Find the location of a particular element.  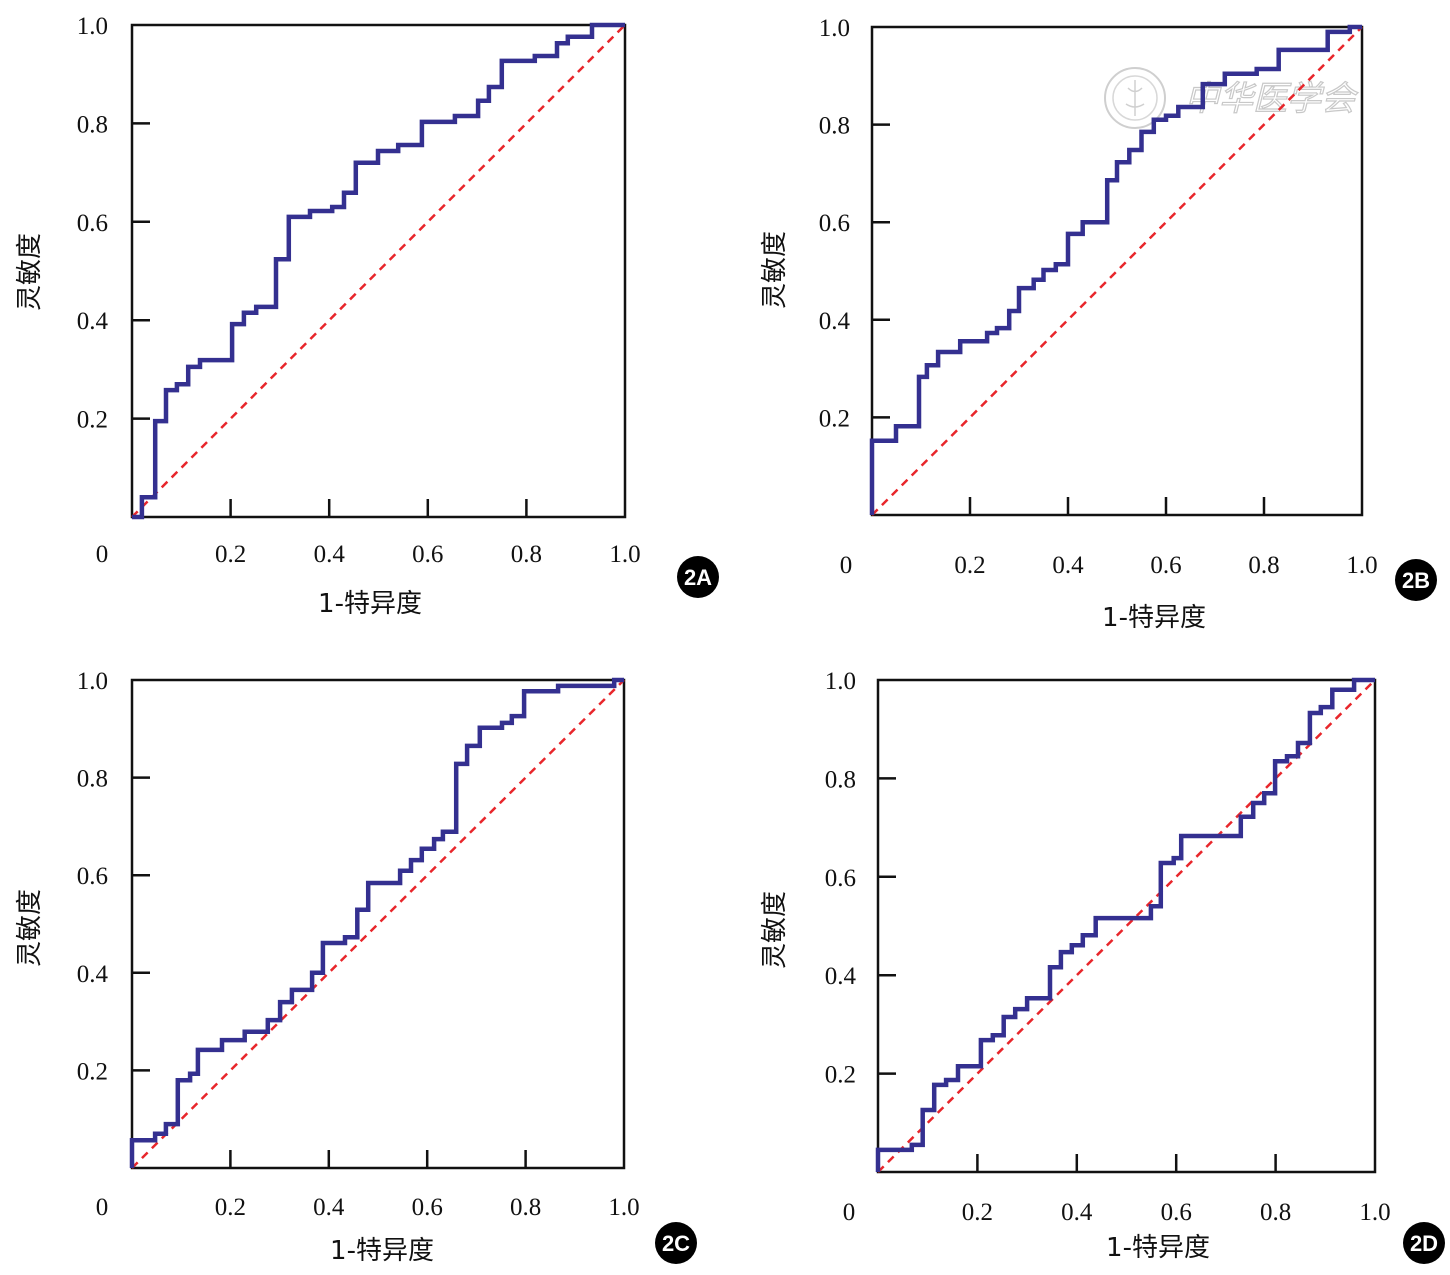

panel-badge: 2C is located at coordinates (676, 1243).